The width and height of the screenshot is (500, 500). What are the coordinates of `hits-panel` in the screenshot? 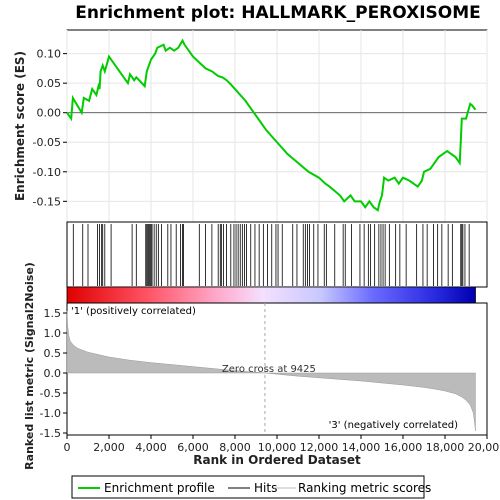 It's located at (277, 254).